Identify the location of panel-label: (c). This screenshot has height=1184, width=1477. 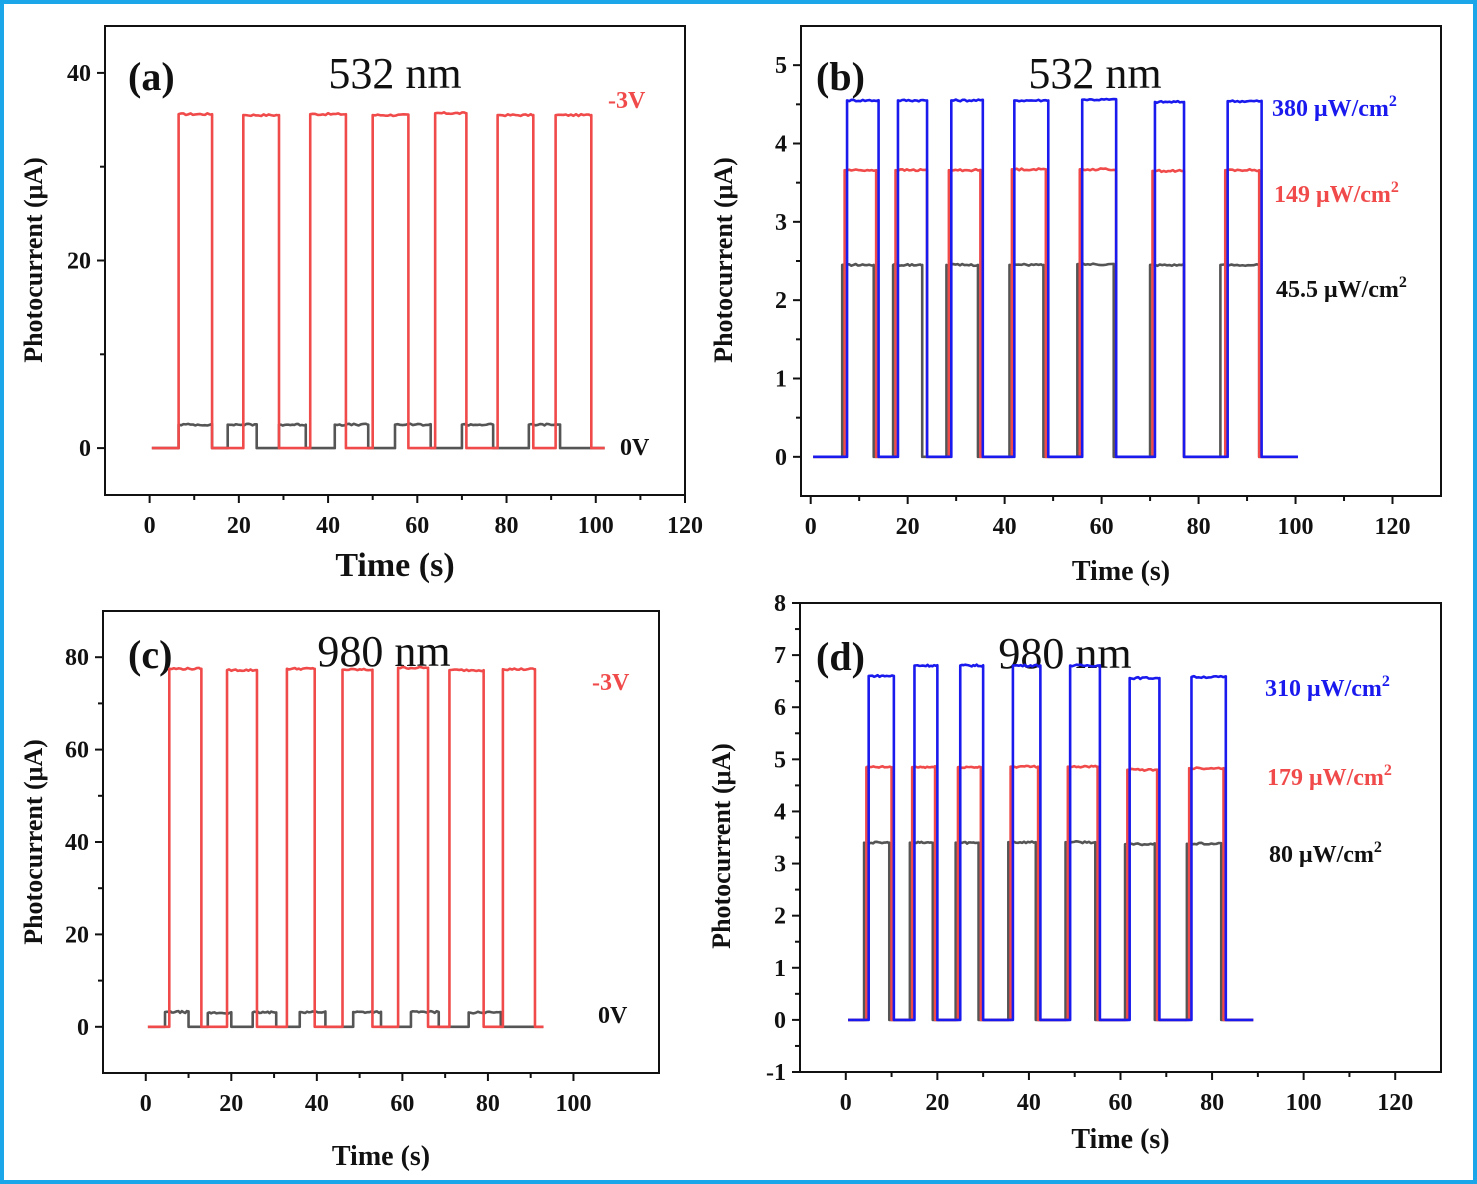
(150, 654).